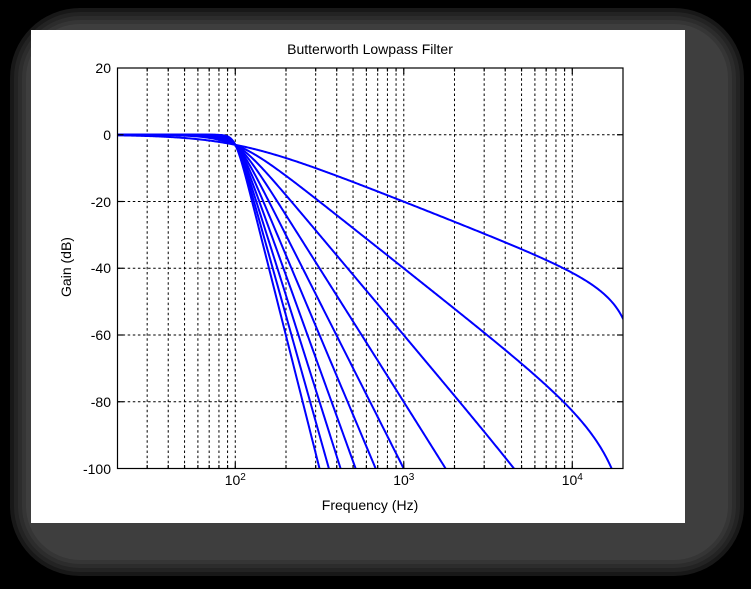  I want to click on y-tick-label: 0, so click(107, 134).